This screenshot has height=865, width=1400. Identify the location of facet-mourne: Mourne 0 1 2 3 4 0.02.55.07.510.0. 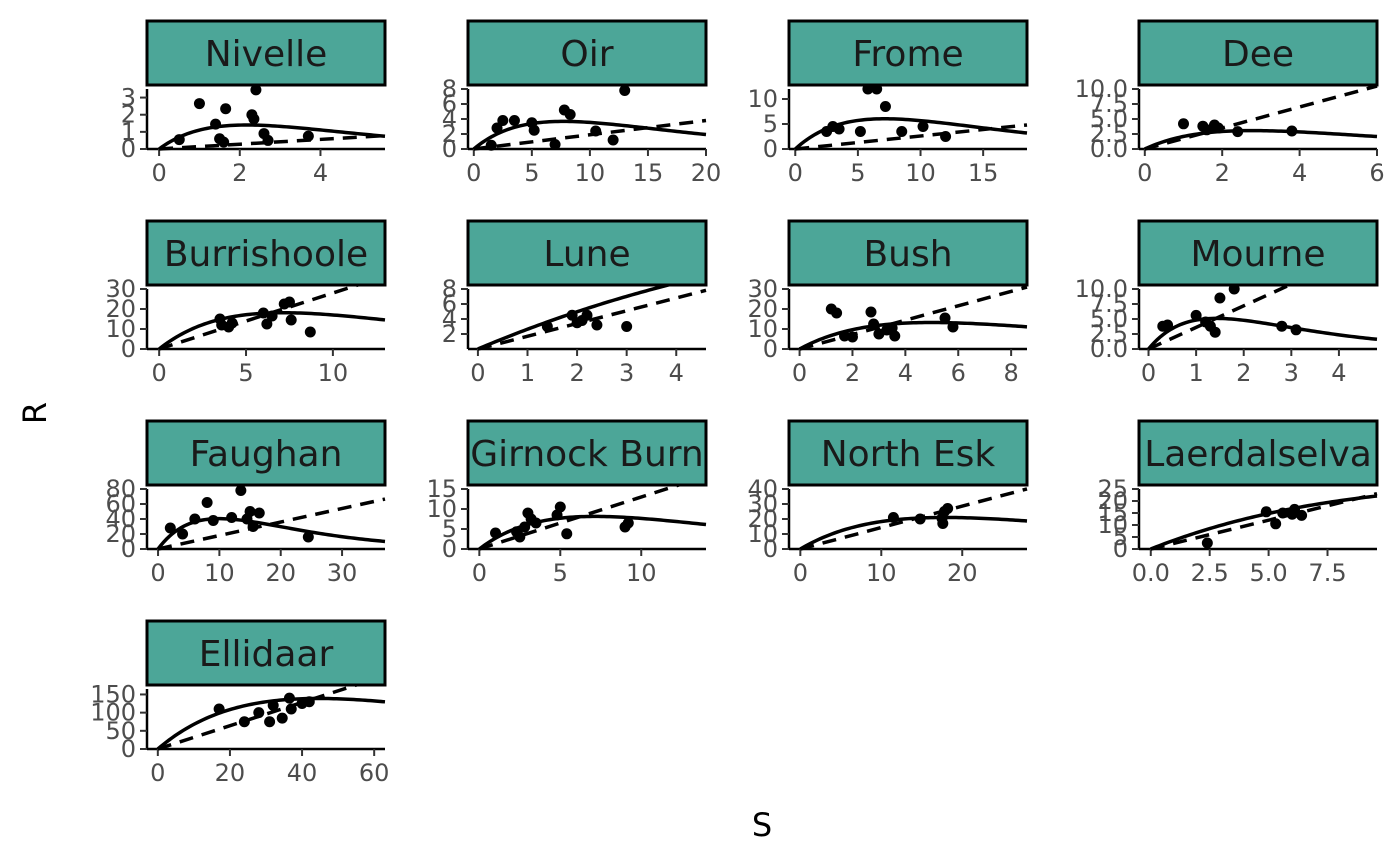
(1227, 303).